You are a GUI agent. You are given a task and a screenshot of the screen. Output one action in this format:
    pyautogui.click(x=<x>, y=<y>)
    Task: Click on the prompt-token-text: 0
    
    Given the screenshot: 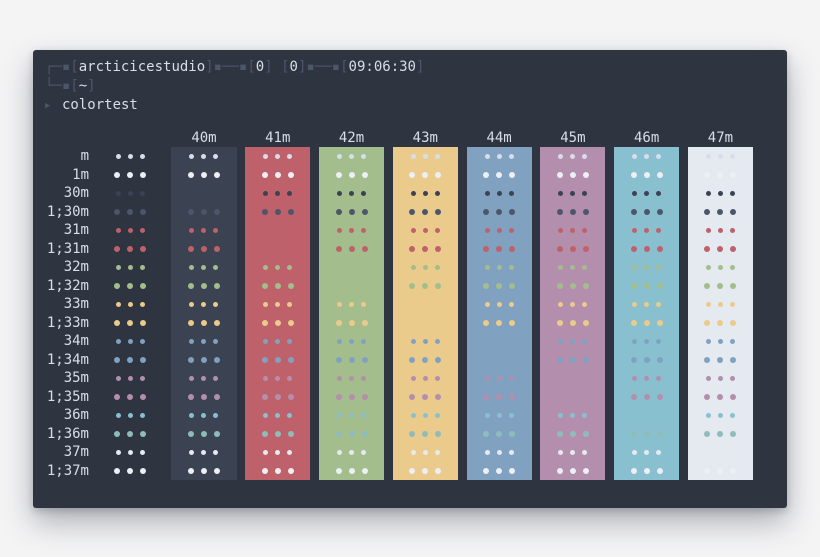 What is the action you would take?
    pyautogui.click(x=293, y=67)
    